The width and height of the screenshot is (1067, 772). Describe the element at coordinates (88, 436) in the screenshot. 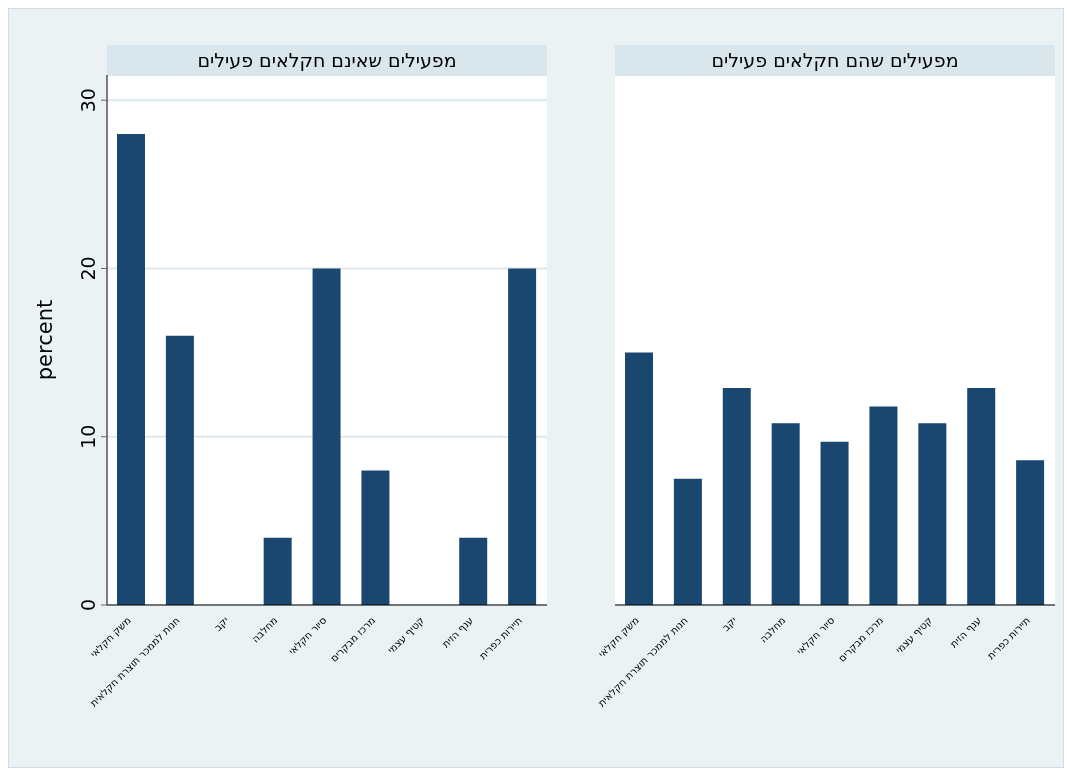

I see `y-tick-label: 10` at that location.